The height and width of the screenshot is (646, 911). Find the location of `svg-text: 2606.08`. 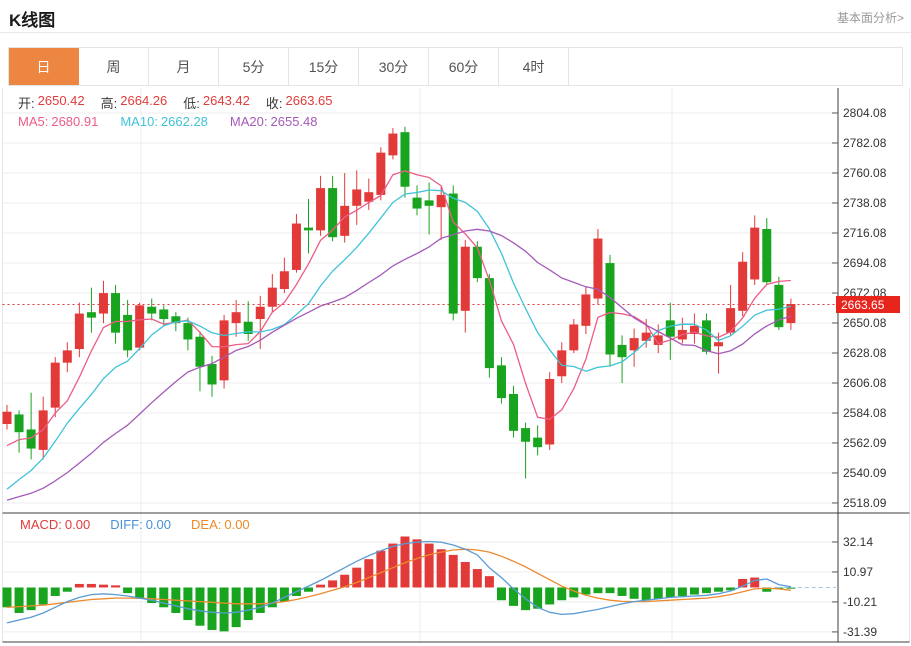

svg-text: 2606.08 is located at coordinates (865, 383).